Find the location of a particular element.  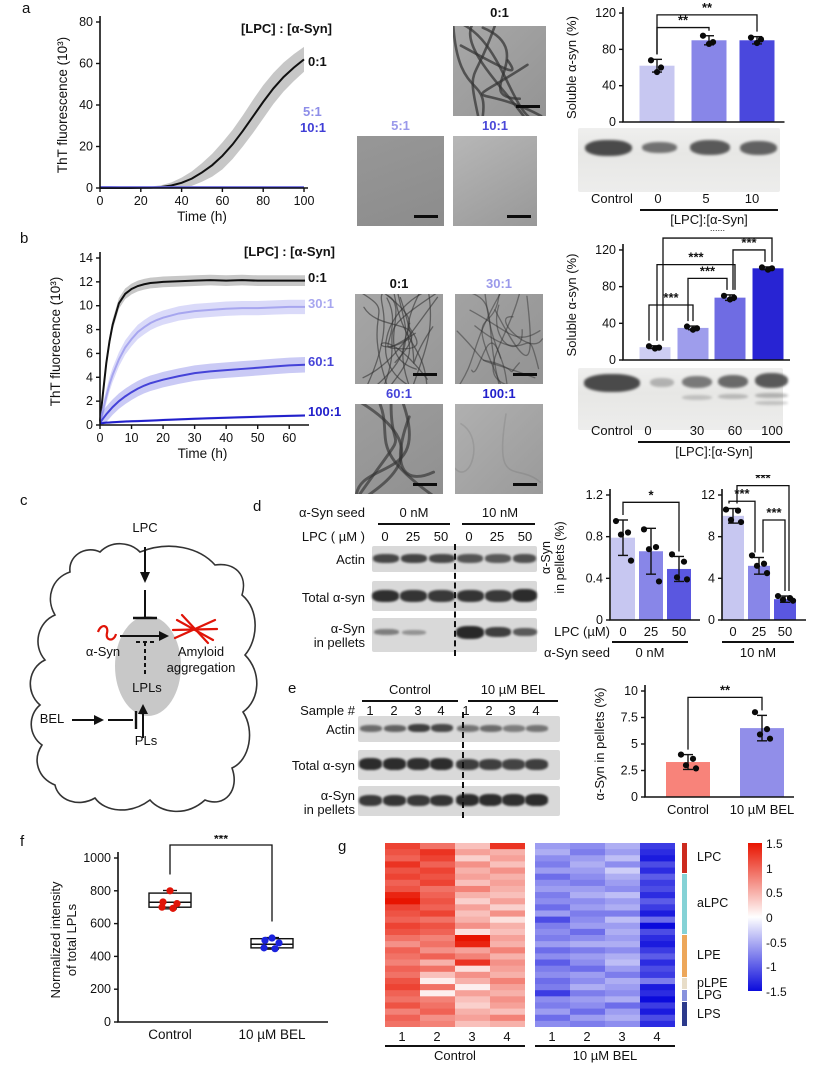

sample-num: 4 is located at coordinates (536, 710).